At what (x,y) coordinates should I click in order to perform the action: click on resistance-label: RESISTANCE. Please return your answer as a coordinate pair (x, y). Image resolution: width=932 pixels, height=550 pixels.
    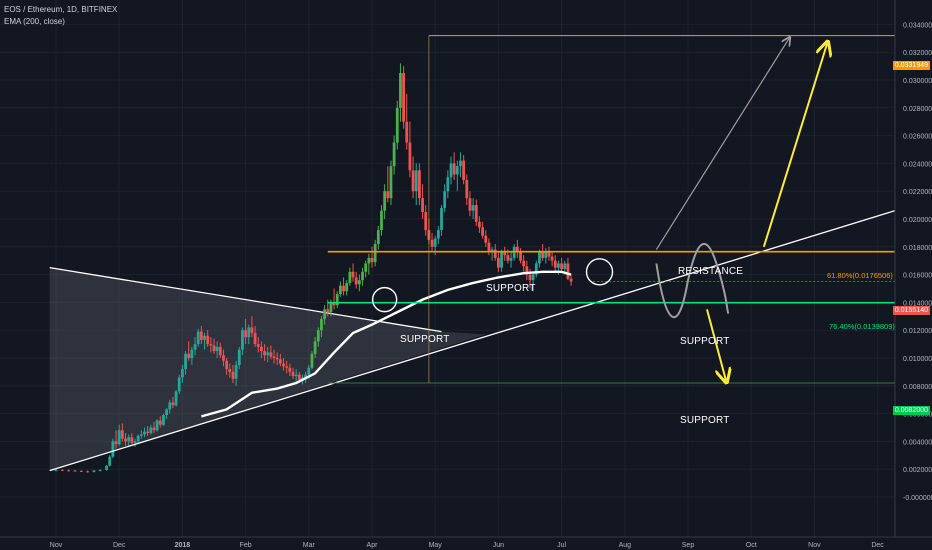
    Looking at the image, I should click on (711, 271).